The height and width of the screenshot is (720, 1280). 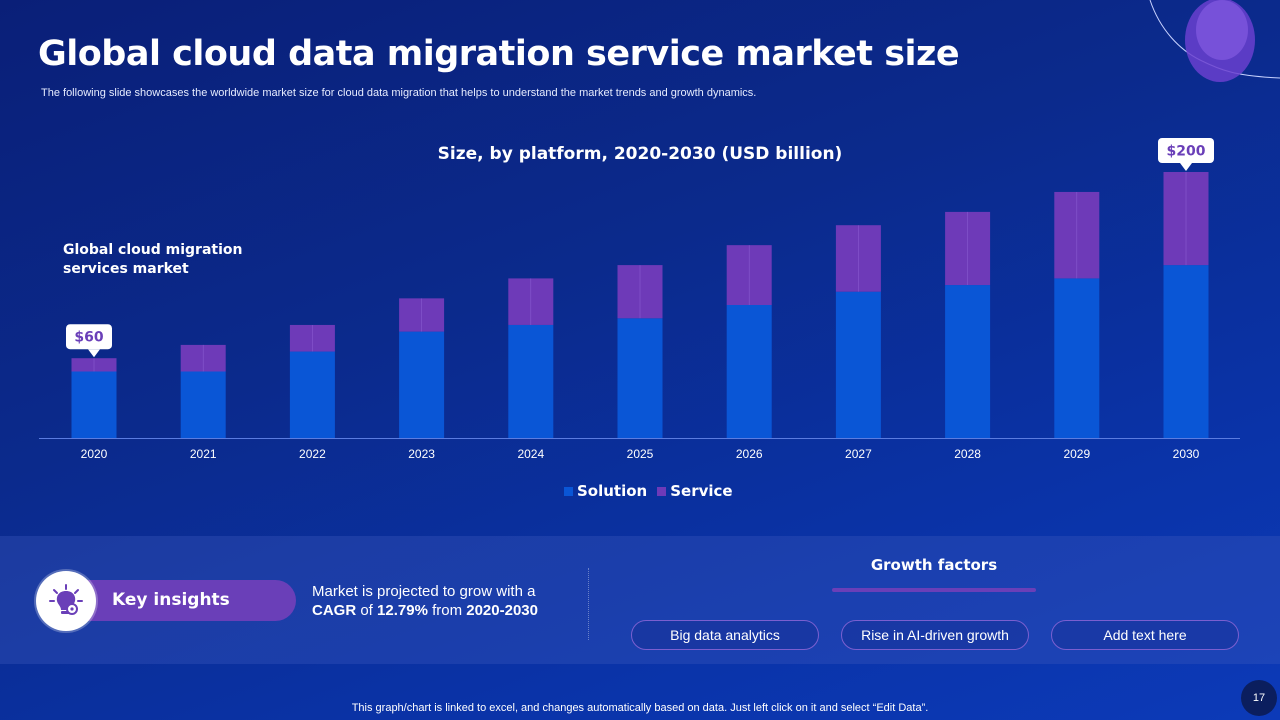 I want to click on insight-from: from, so click(x=447, y=610).